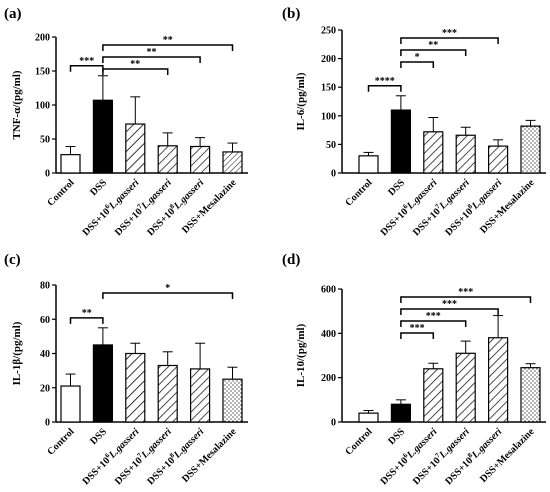  Describe the element at coordinates (45, 388) in the screenshot. I see `y-tick-label: 20` at that location.